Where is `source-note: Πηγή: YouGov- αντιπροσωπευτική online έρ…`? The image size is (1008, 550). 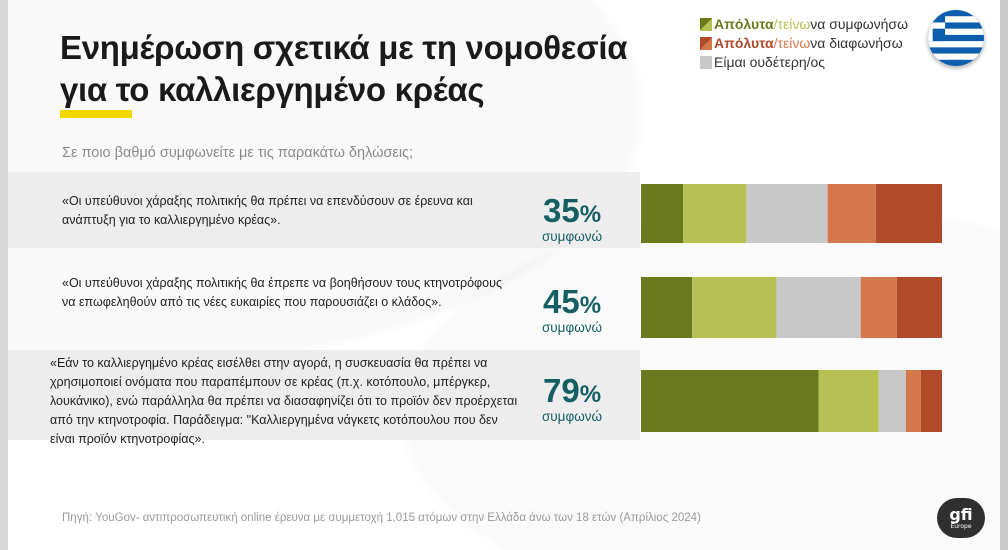 source-note: Πηγή: YouGov- αντιπροσωπευτική online έρ… is located at coordinates (381, 518).